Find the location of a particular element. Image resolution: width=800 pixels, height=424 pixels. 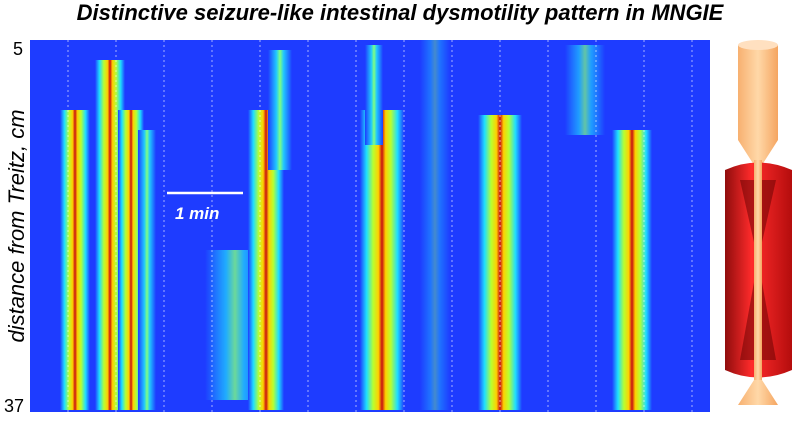

y-tick-label: 5 is located at coordinates (18, 49).